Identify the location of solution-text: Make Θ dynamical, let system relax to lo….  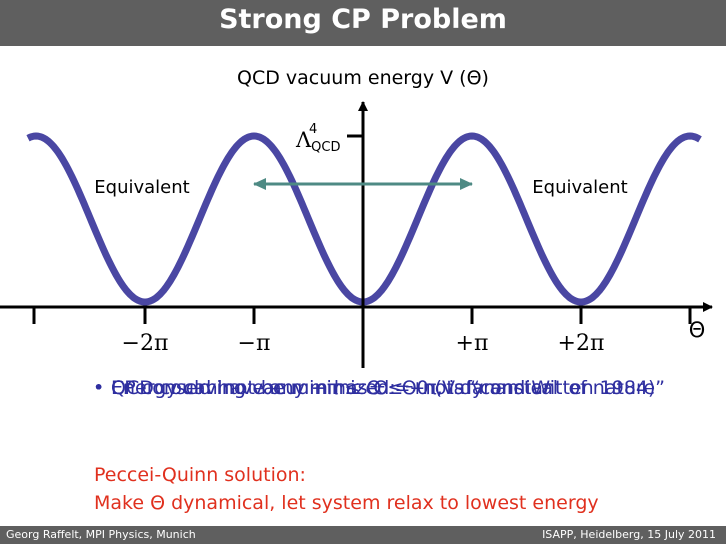
(346, 503).